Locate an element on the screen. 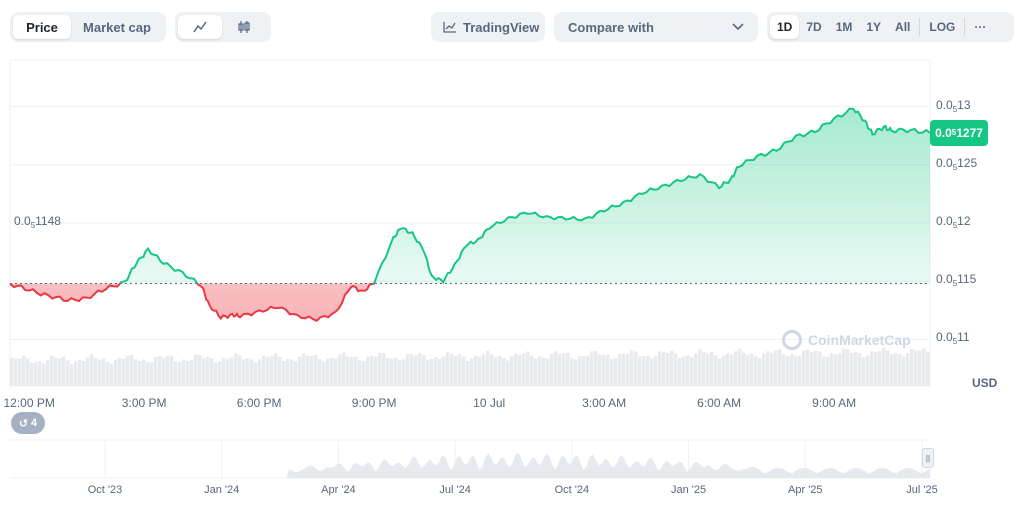 This screenshot has width=1024, height=520. line-chart-button is located at coordinates (200, 27).